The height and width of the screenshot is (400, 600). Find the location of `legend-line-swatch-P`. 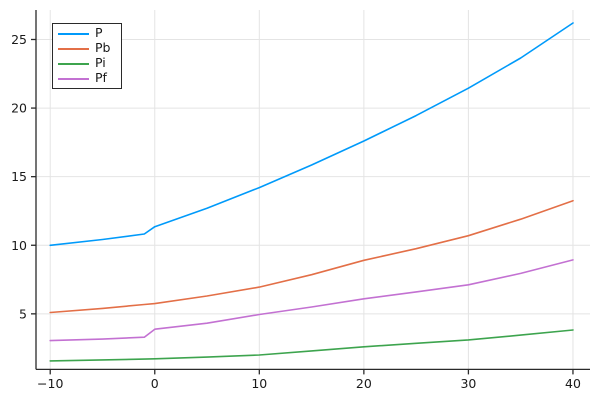

legend-line-swatch-P is located at coordinates (73, 33).